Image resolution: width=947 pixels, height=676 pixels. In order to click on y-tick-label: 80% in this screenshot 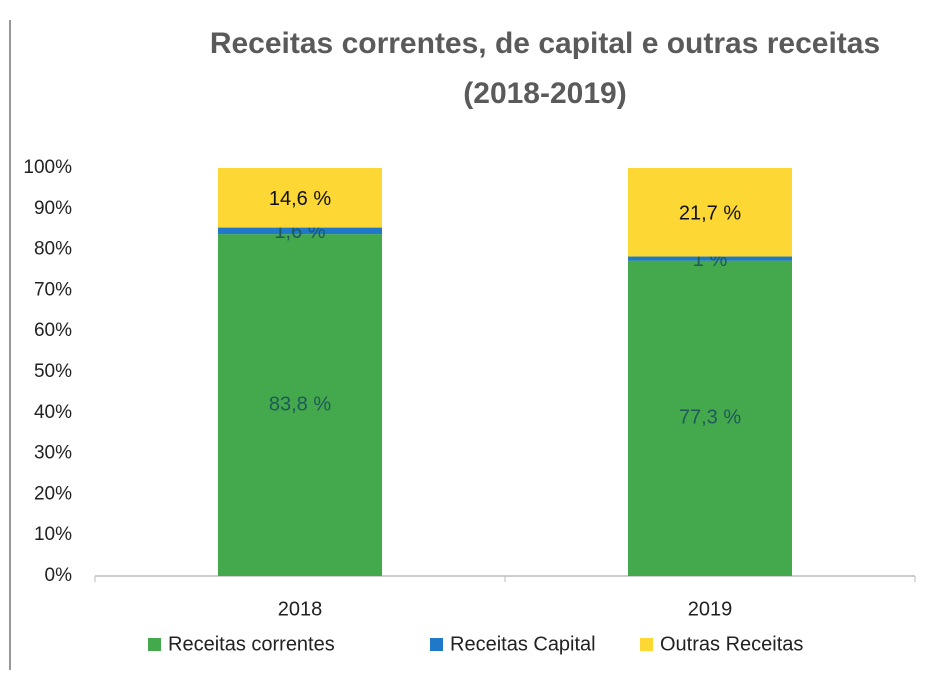, I will do `click(53, 249)`.